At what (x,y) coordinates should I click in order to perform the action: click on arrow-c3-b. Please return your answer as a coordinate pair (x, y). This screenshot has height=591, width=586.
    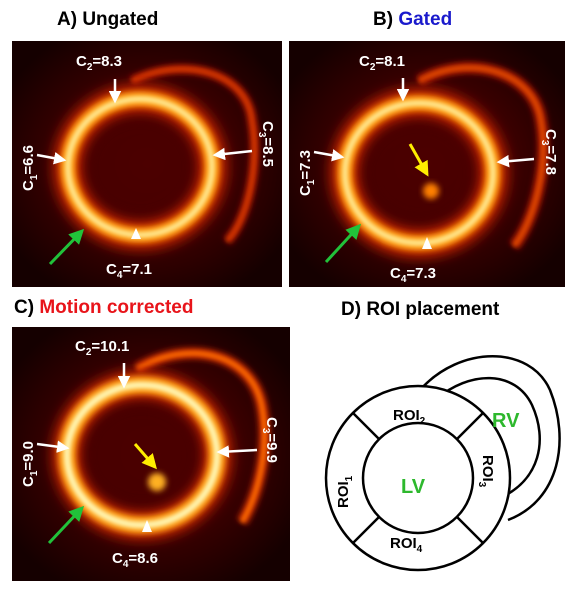
    Looking at the image, I should click on (515, 161).